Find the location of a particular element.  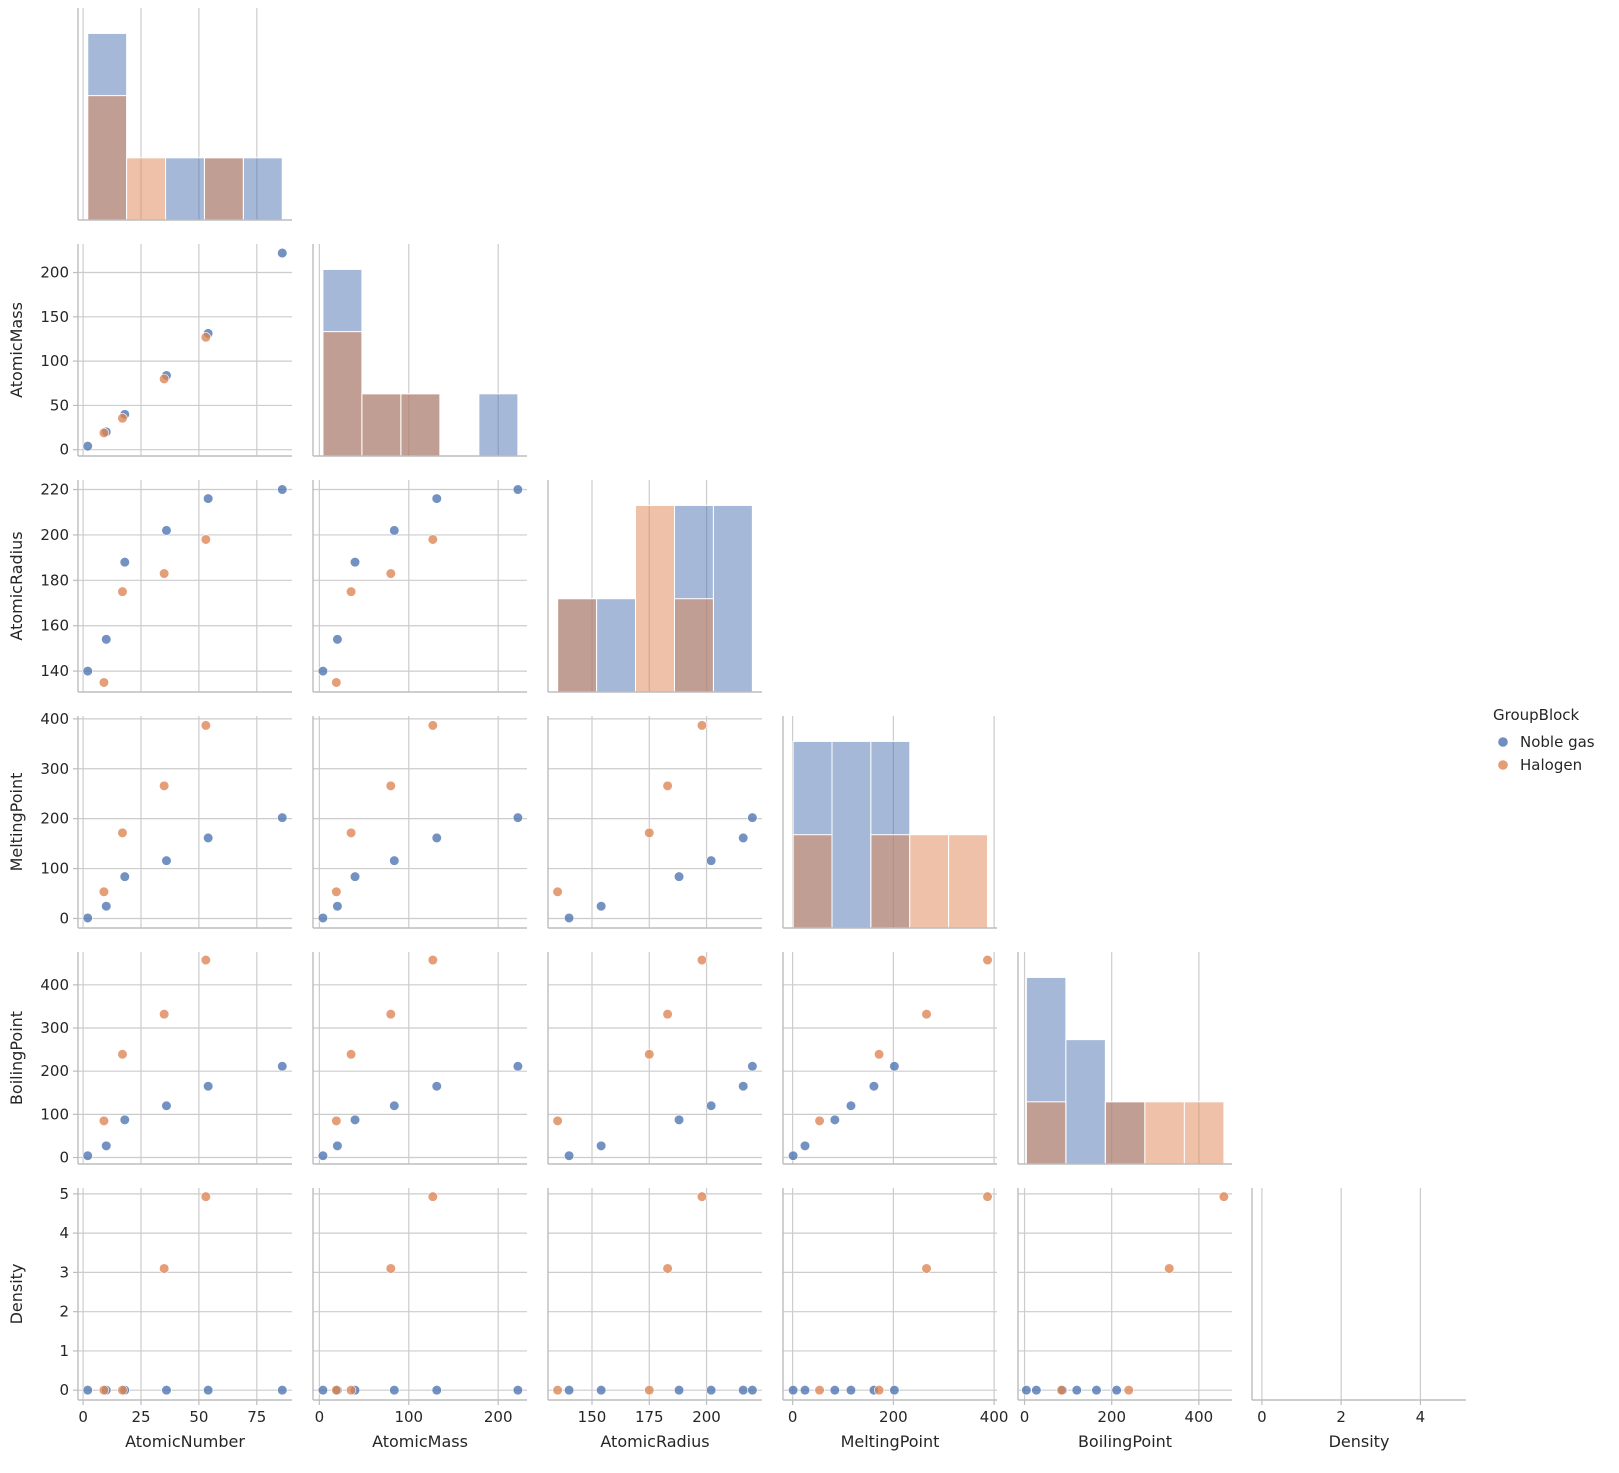

y-axis-label: AtomicRadius is located at coordinates (16, 585).